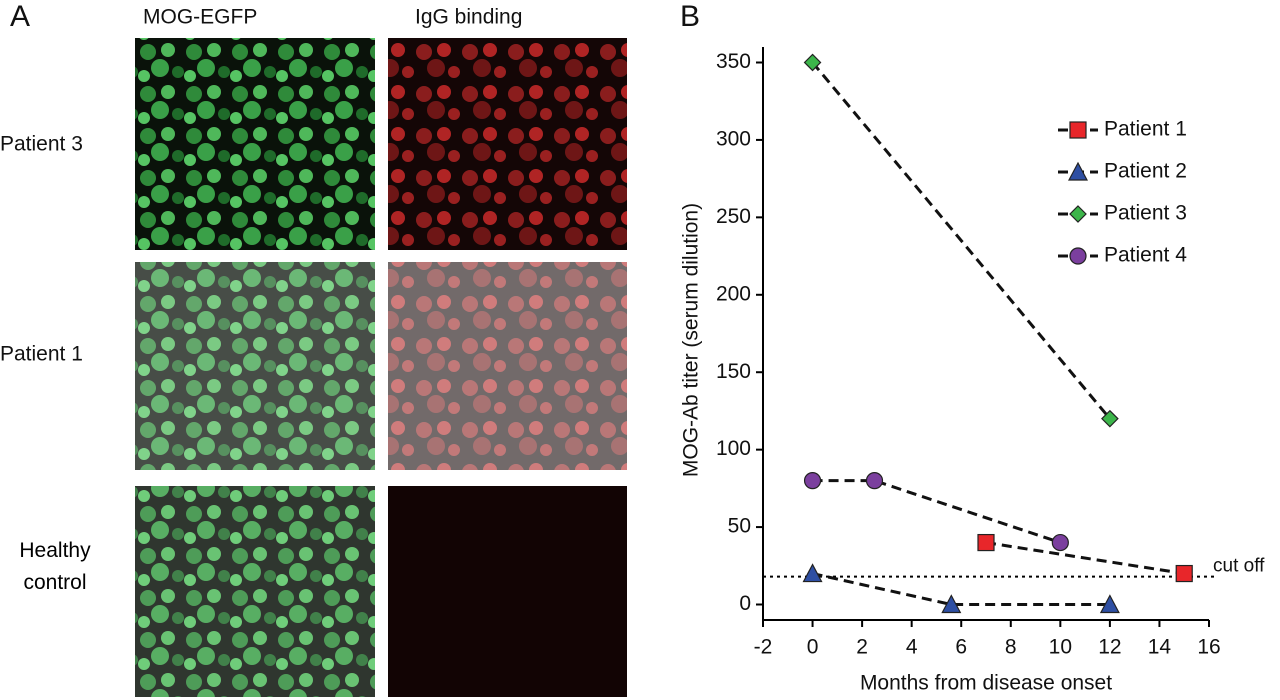  What do you see at coordinates (733, 293) in the screenshot?
I see `y-tick-label: 200` at bounding box center [733, 293].